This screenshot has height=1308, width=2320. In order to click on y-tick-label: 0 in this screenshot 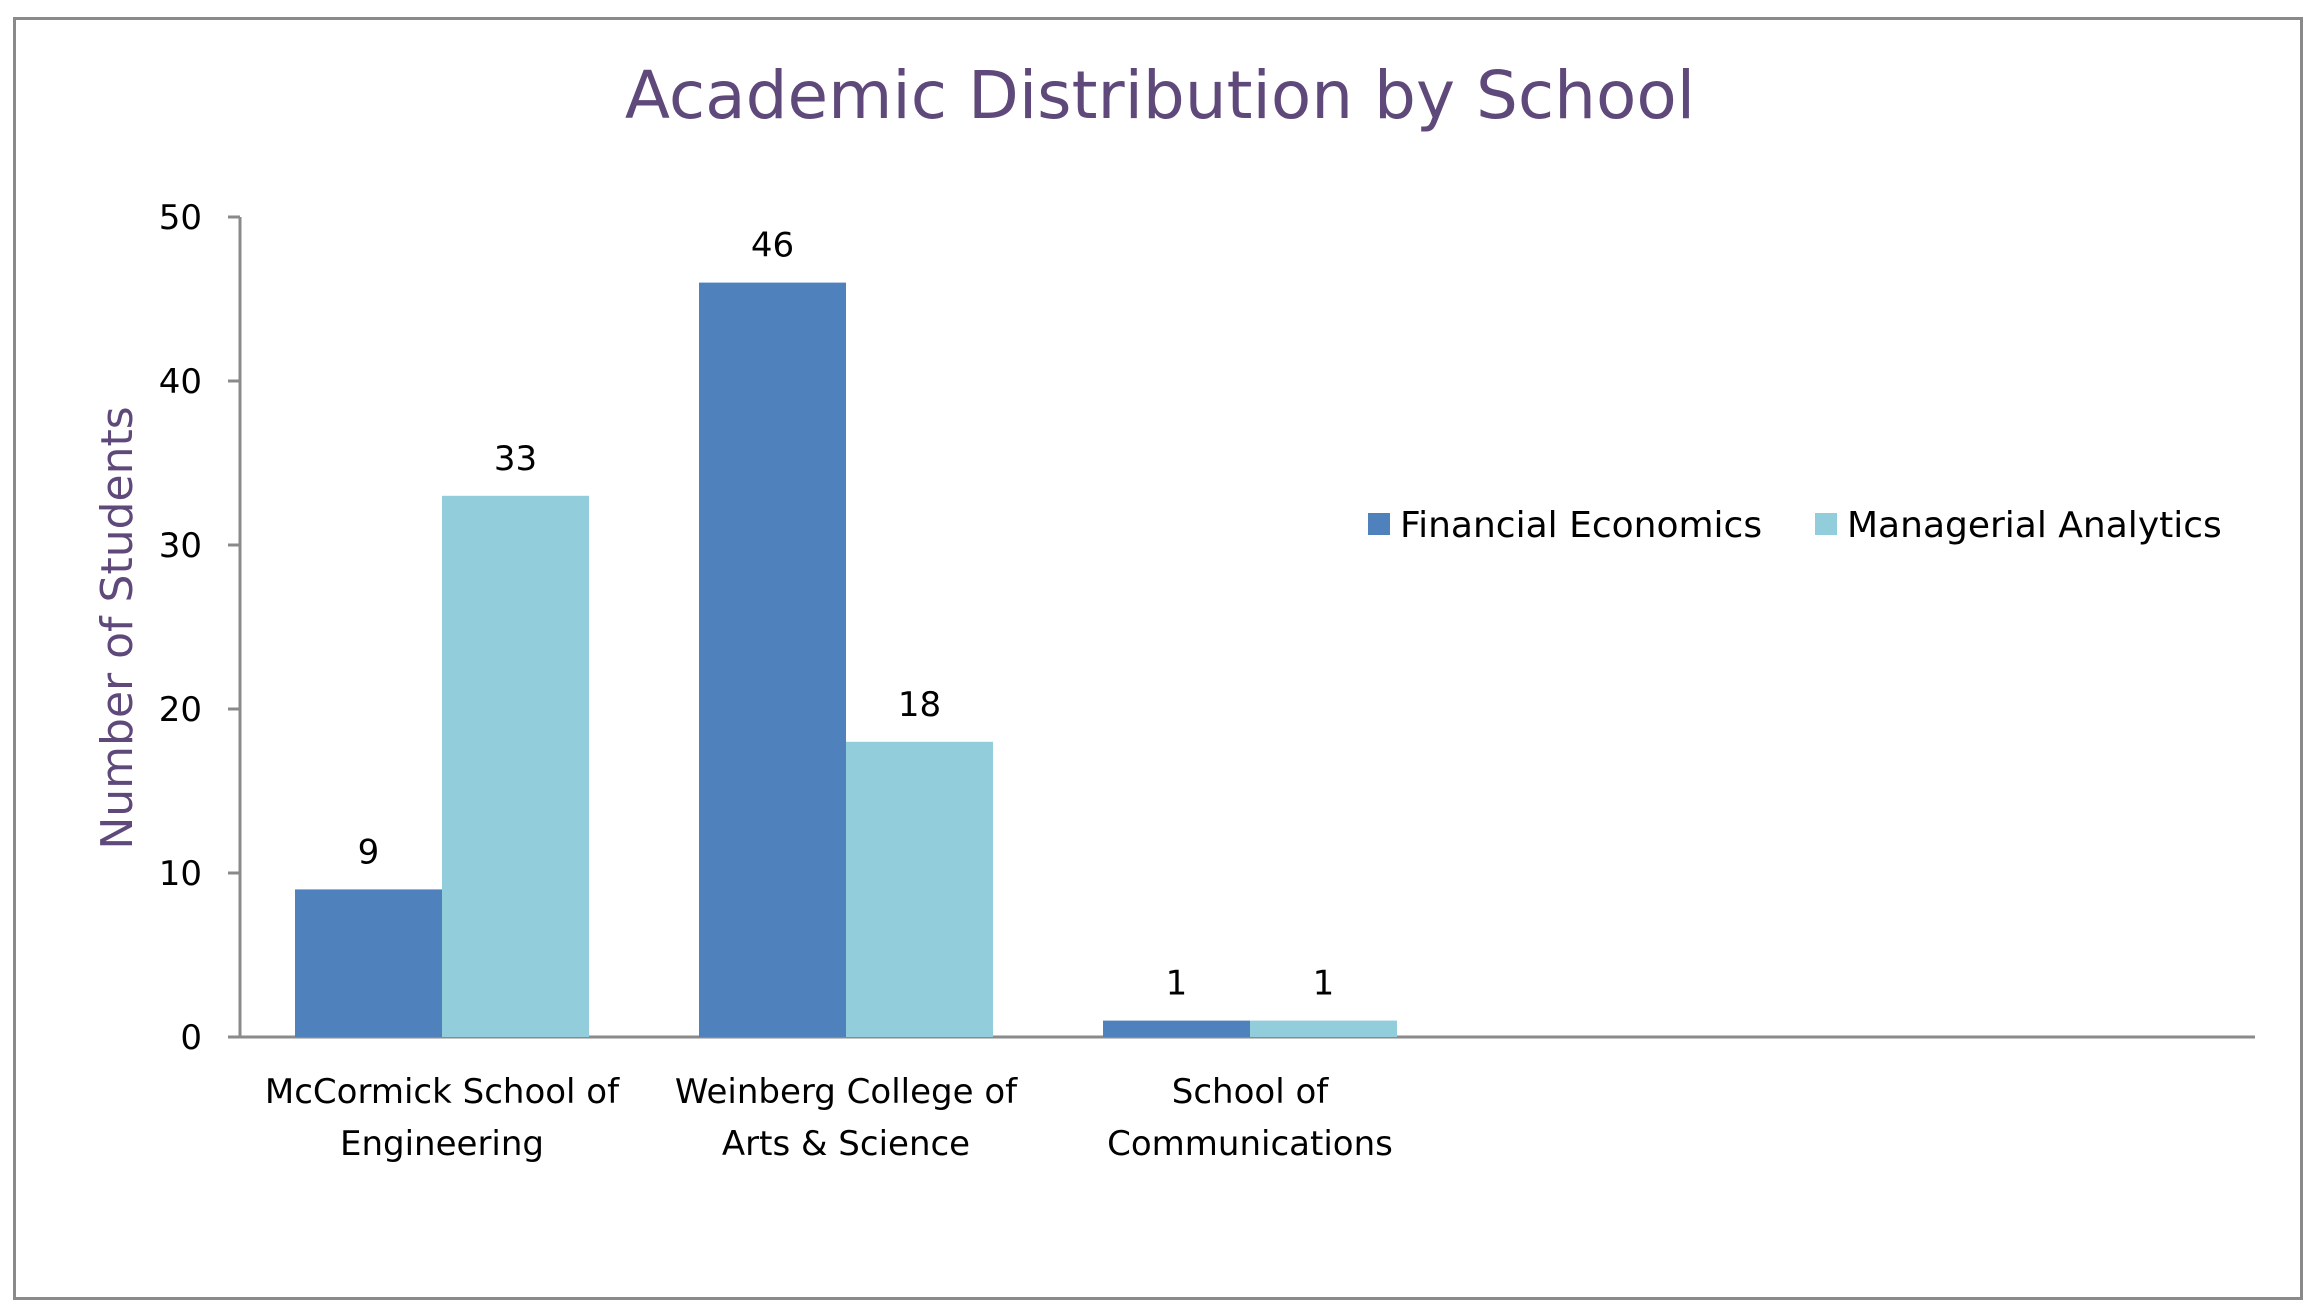, I will do `click(191, 1038)`.